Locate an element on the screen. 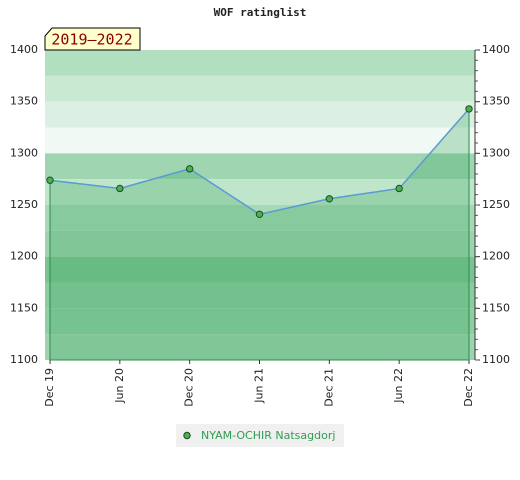 Image resolution: width=520 pixels, height=480 pixels. y-tick-label: 1100 is located at coordinates (24, 359).